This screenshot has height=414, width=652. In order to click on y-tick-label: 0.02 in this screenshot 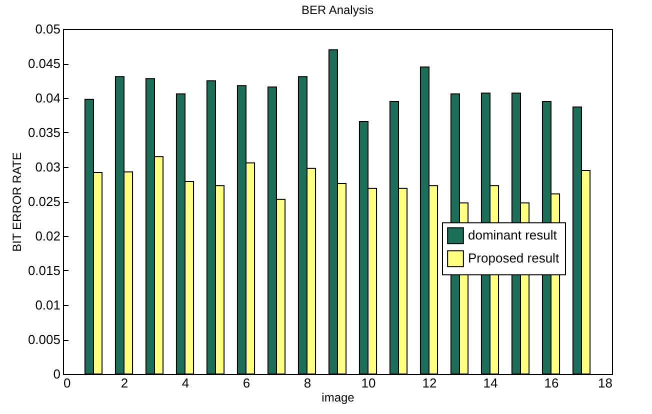, I will do `click(47, 236)`.